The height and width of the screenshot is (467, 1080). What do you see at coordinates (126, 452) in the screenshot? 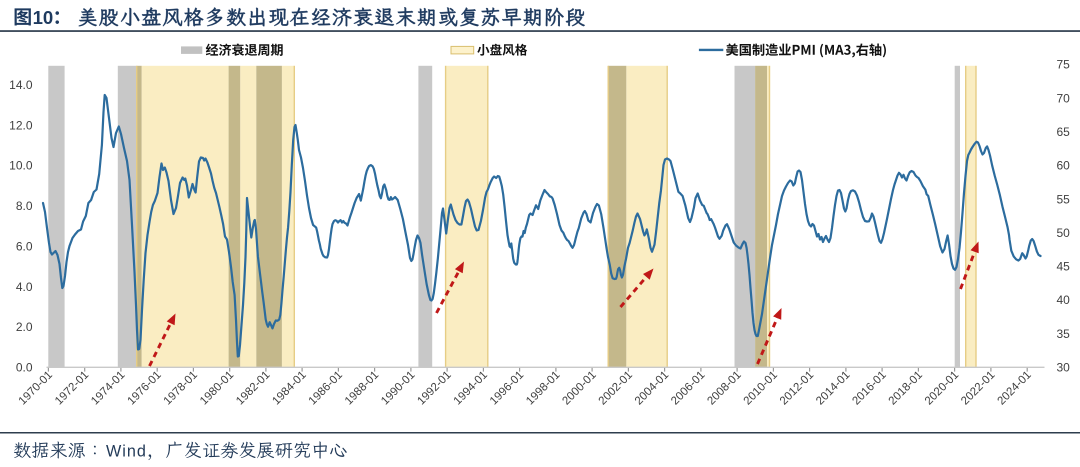
I see `svg-text: Wind` at bounding box center [126, 452].